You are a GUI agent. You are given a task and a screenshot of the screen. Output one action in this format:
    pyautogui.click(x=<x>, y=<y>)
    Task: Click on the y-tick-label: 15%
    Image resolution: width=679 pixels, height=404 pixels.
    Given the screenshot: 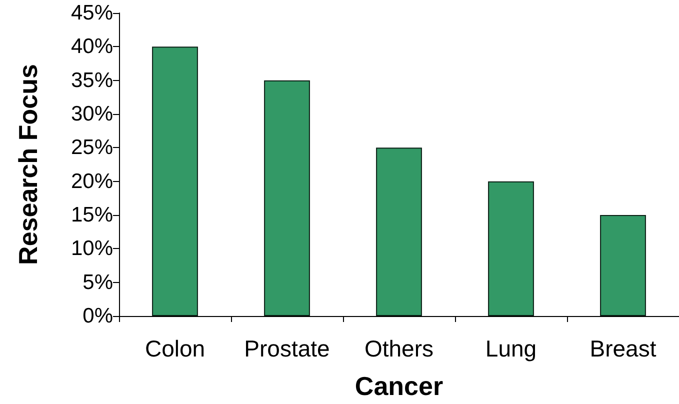 What is the action you would take?
    pyautogui.click(x=91, y=215)
    